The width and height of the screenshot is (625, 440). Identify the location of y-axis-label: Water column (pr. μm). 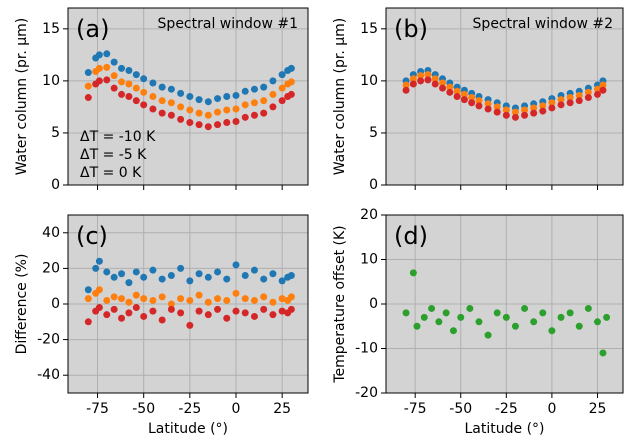
(22, 97).